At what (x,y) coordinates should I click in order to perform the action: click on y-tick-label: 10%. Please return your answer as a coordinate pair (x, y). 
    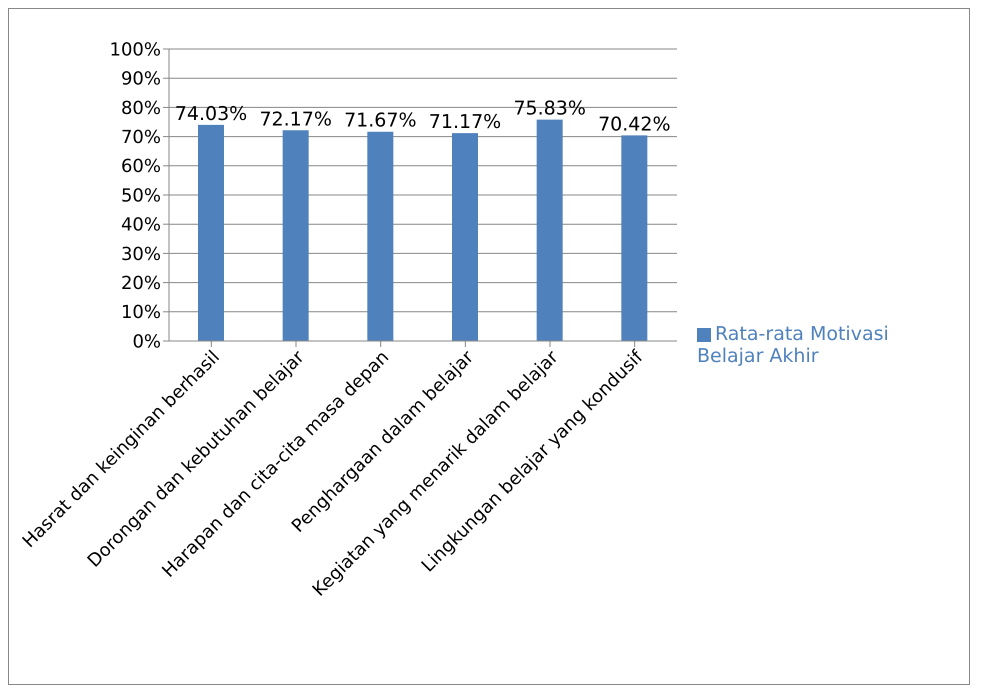
    Looking at the image, I should click on (140, 313).